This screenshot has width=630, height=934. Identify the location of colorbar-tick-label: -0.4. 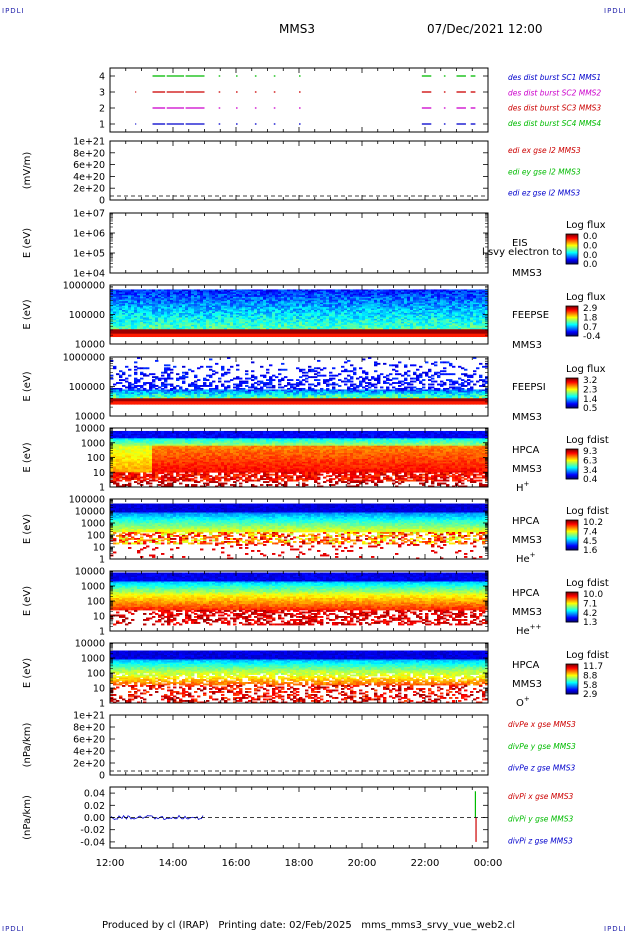
(592, 337).